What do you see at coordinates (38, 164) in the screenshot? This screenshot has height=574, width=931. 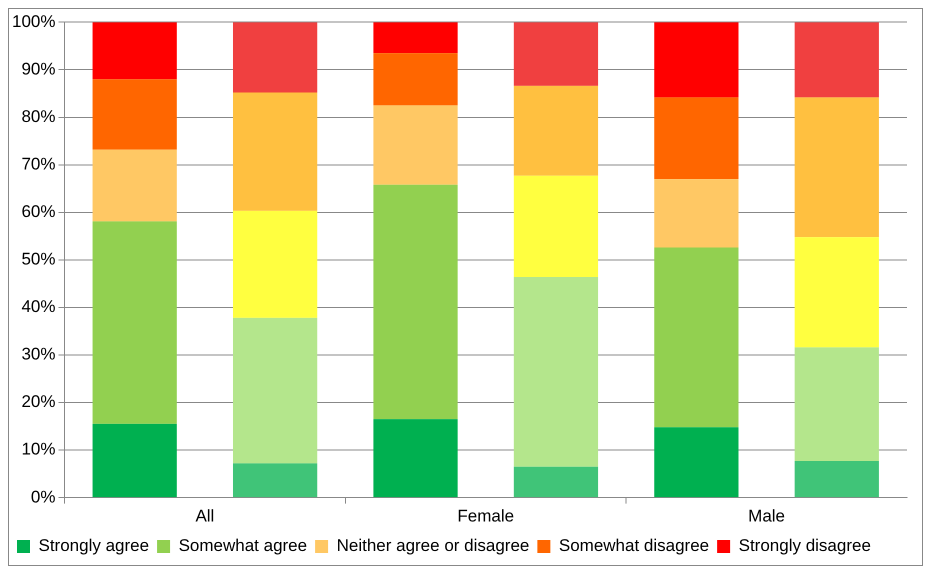 I see `y-tick-label: 70%` at bounding box center [38, 164].